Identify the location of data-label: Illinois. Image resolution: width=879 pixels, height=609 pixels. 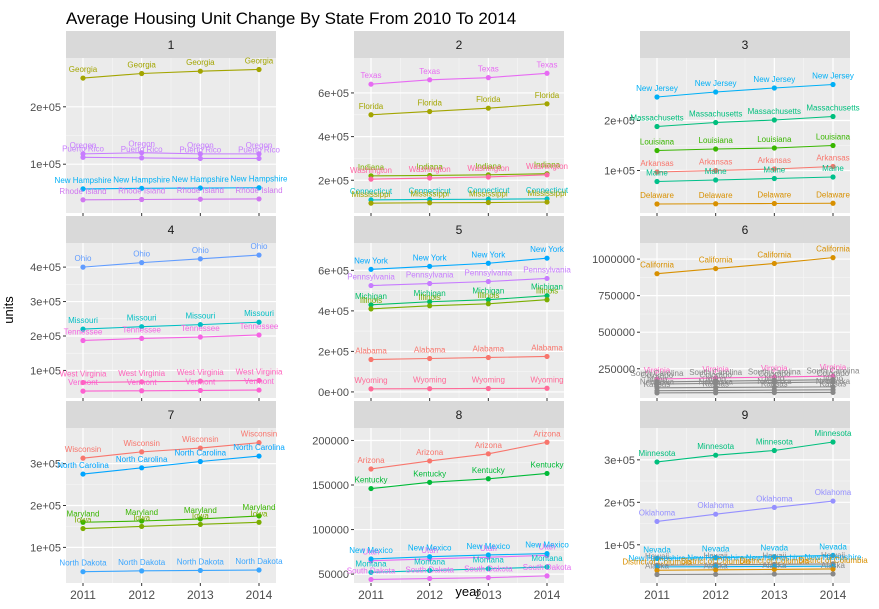
(371, 300).